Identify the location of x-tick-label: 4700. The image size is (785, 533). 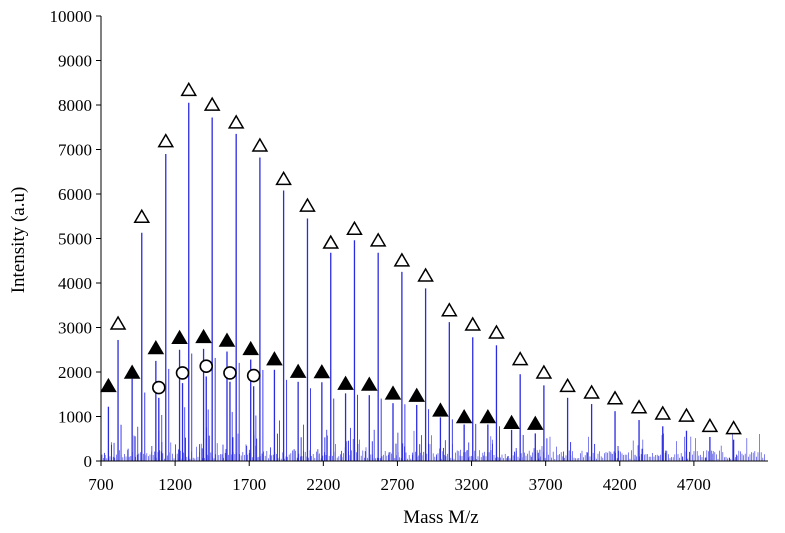
(694, 484).